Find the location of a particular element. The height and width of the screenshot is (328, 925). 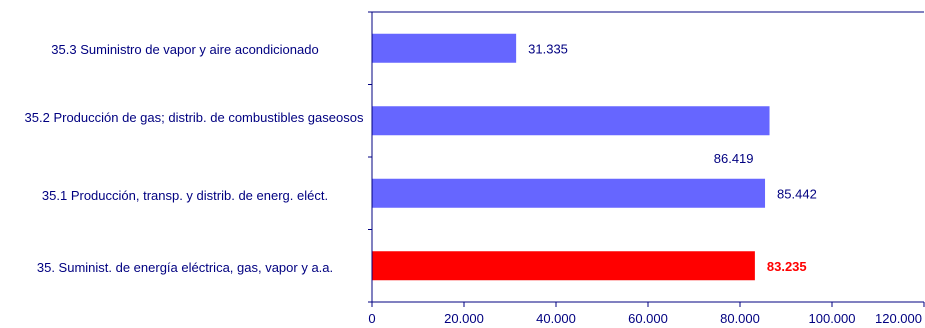

value-label-2: 85.442 is located at coordinates (797, 193).